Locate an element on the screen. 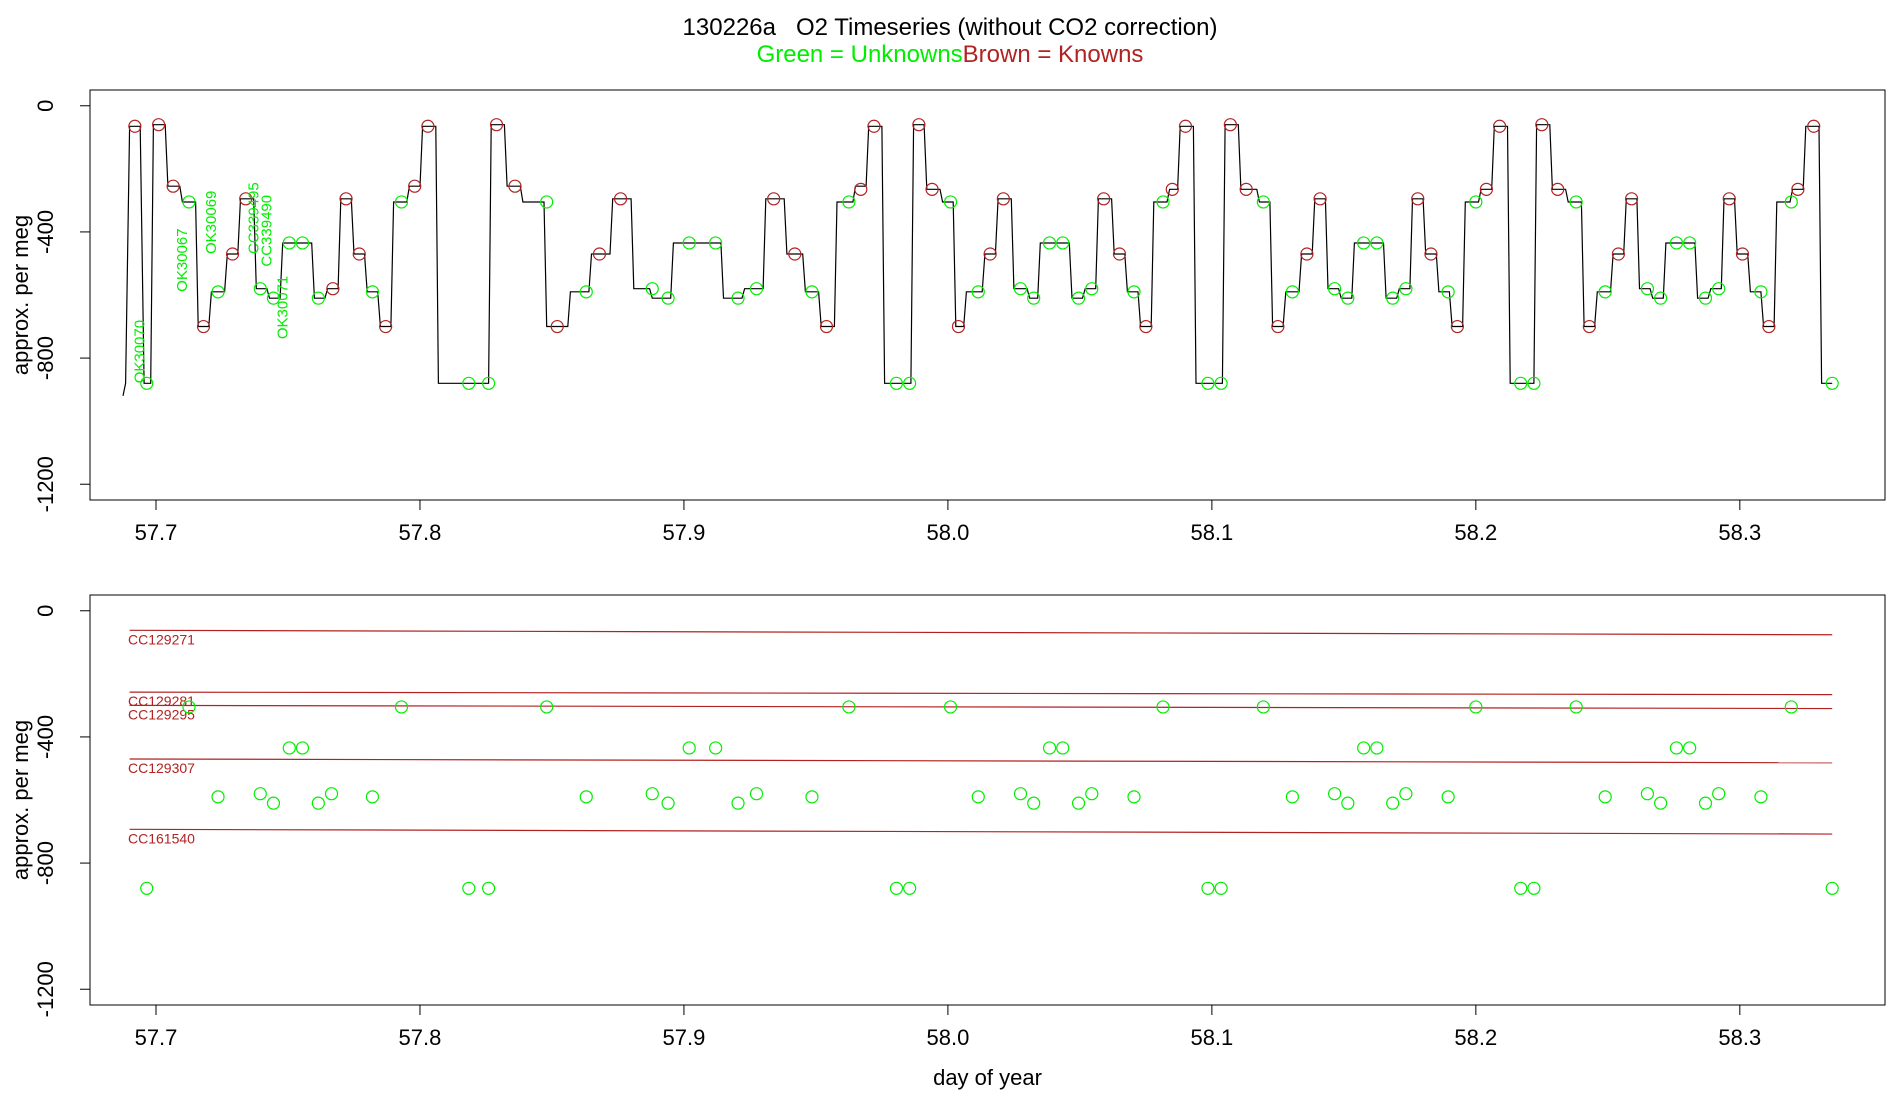  x-tick-label: 58.3 is located at coordinates (1739, 1037).